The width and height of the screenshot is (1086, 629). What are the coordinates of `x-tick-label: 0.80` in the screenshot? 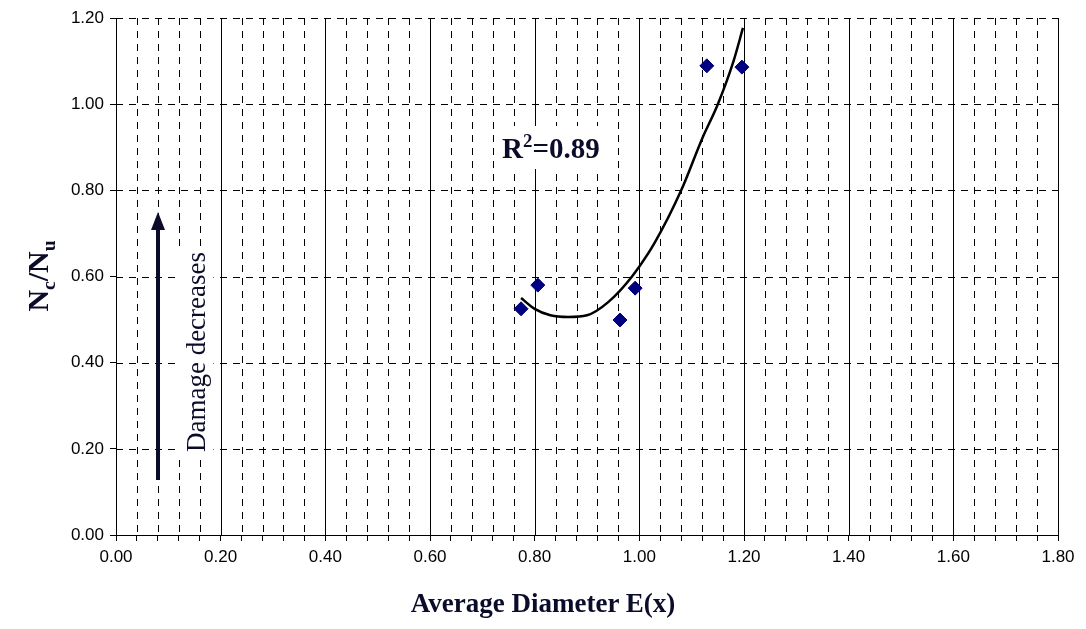 It's located at (535, 556).